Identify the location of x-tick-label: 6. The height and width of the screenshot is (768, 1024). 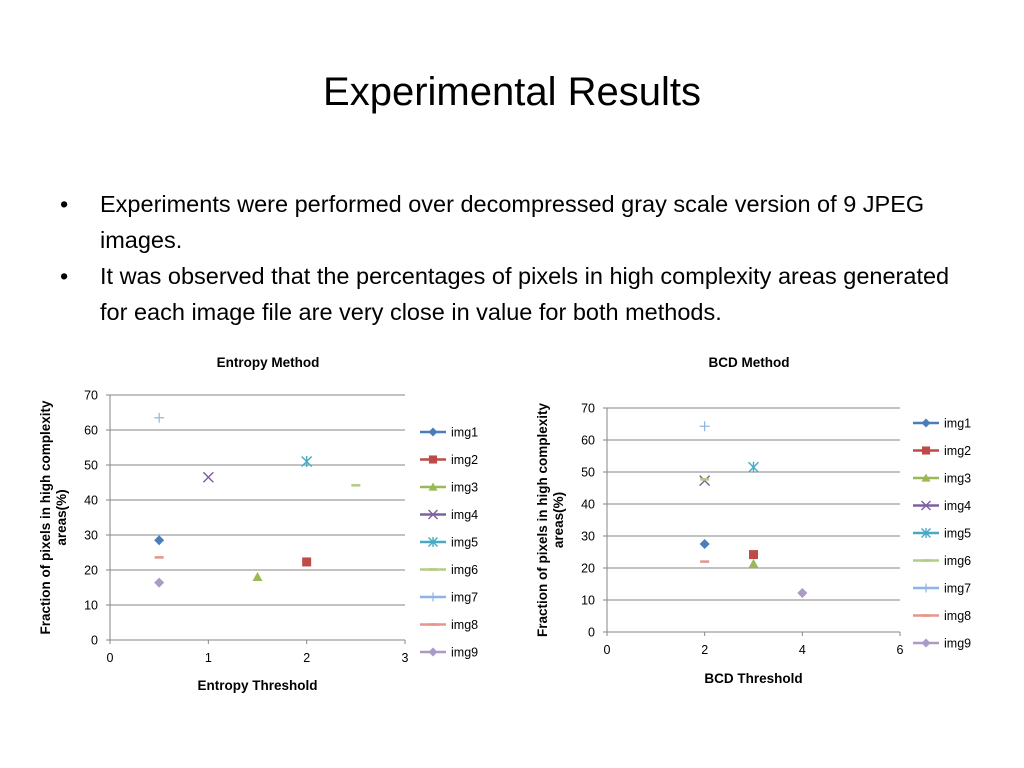
(900, 650).